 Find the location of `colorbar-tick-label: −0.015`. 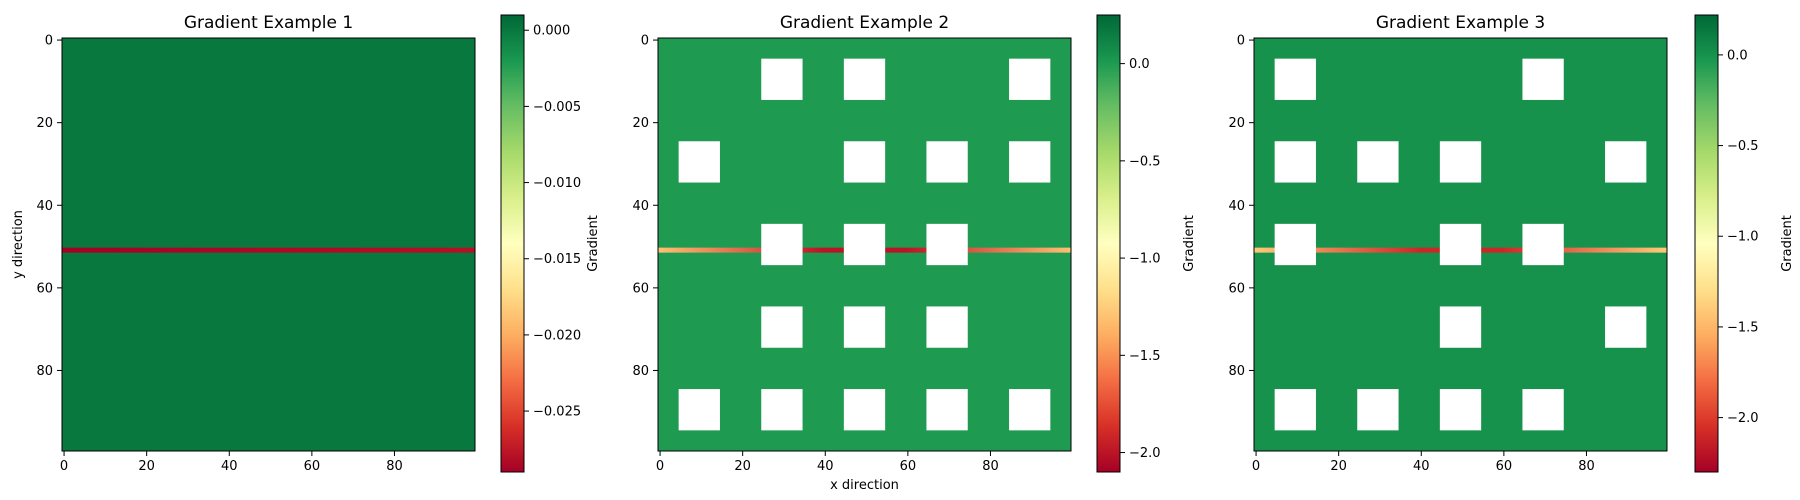

colorbar-tick-label: −0.015 is located at coordinates (557, 259).